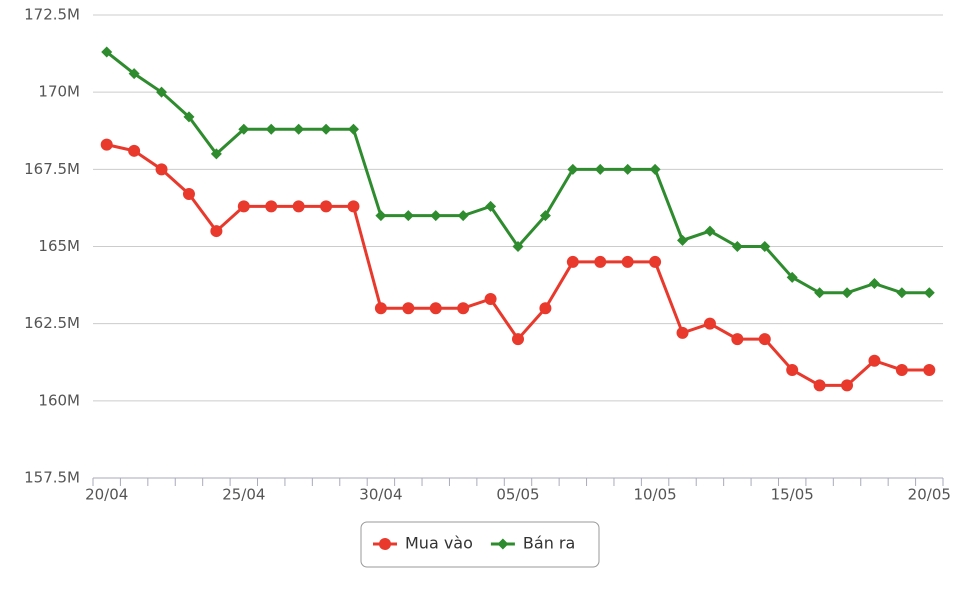 The height and width of the screenshot is (592, 960). What do you see at coordinates (52, 323) in the screenshot?
I see `y-tick-label: 162.5M` at bounding box center [52, 323].